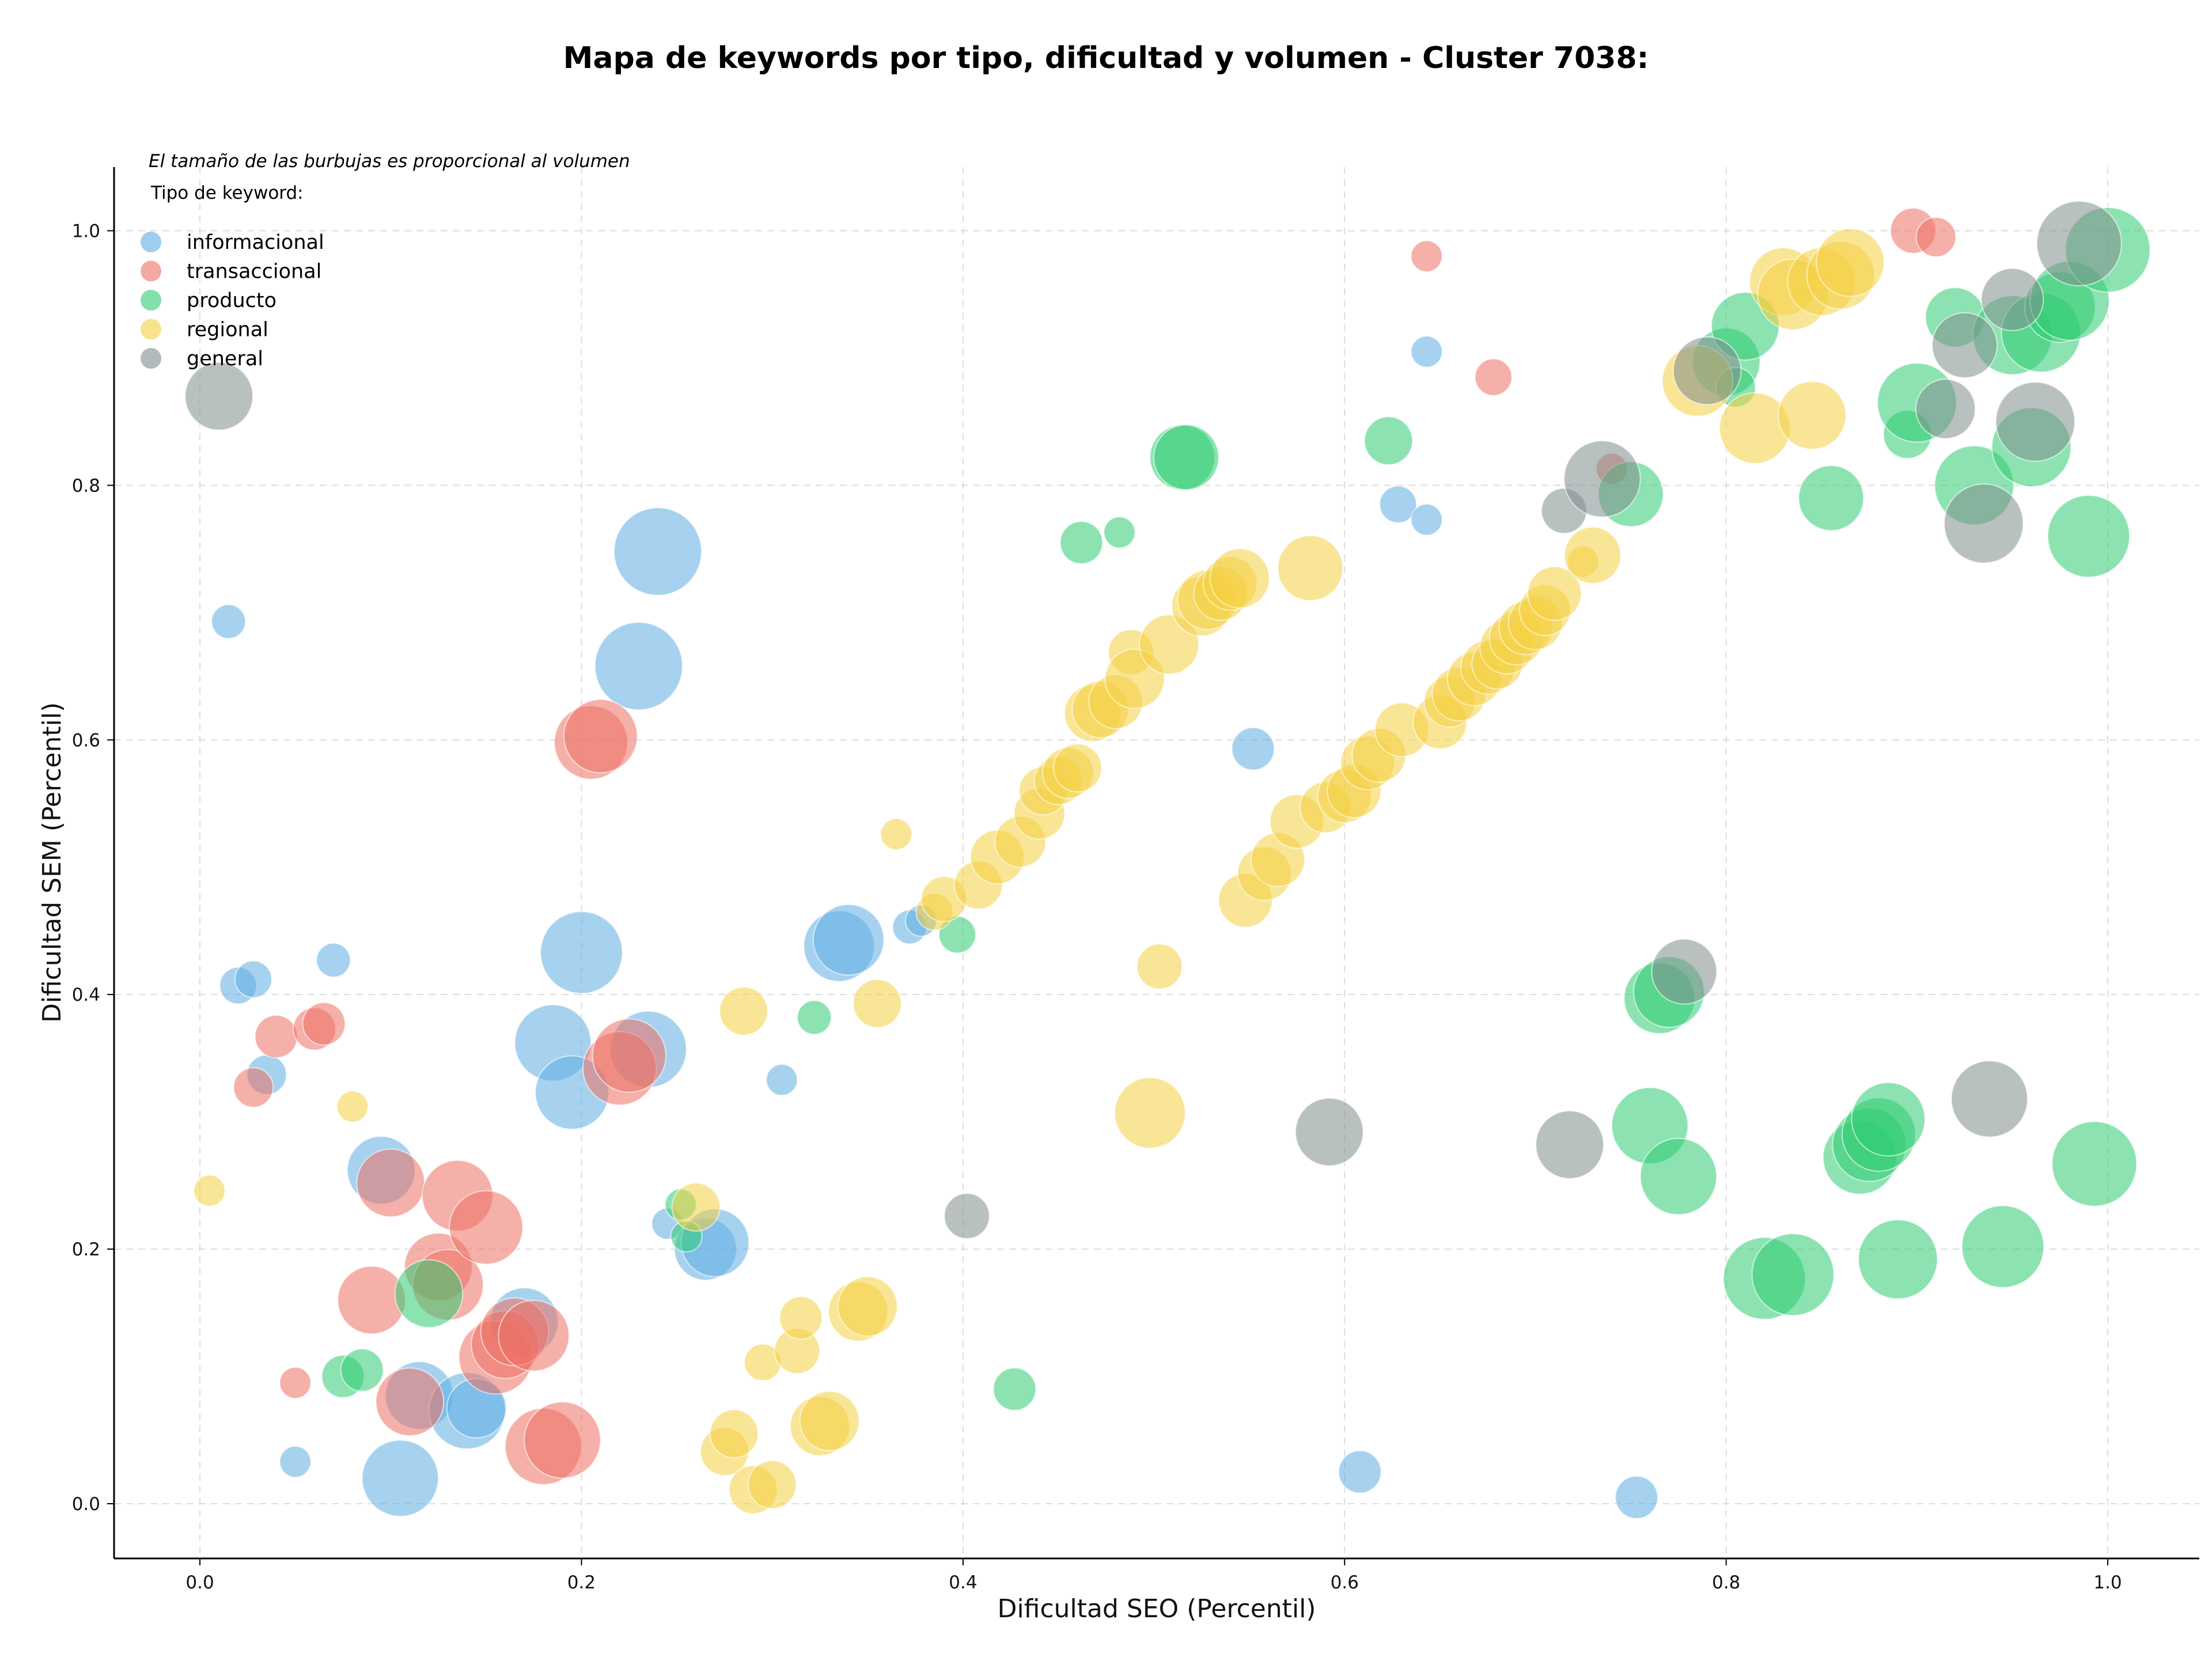 This screenshot has height=1661, width=2212. I want to click on legend-label-general: general, so click(225, 358).